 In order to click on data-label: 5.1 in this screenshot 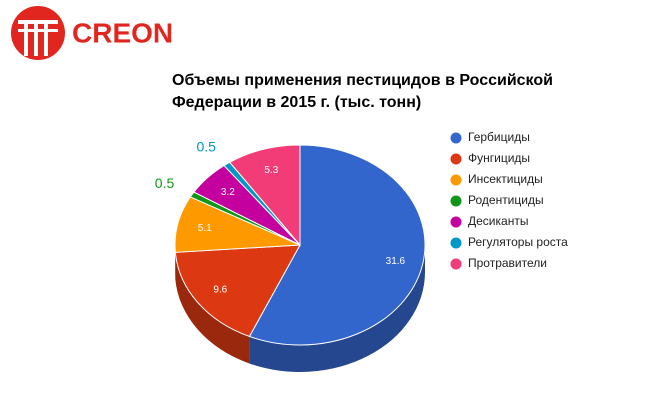, I will do `click(205, 228)`.